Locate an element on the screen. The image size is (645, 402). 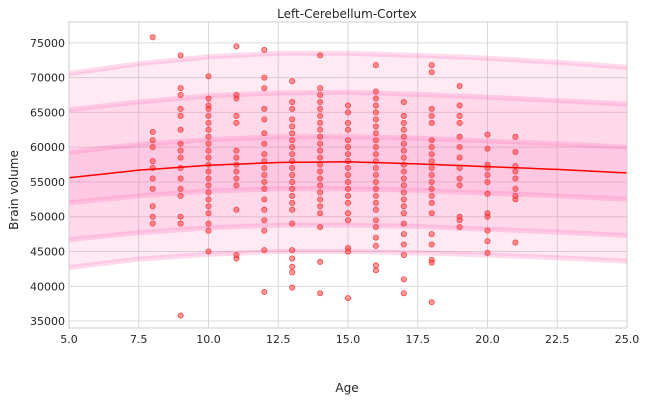
x-axis-label: Age is located at coordinates (346, 388).